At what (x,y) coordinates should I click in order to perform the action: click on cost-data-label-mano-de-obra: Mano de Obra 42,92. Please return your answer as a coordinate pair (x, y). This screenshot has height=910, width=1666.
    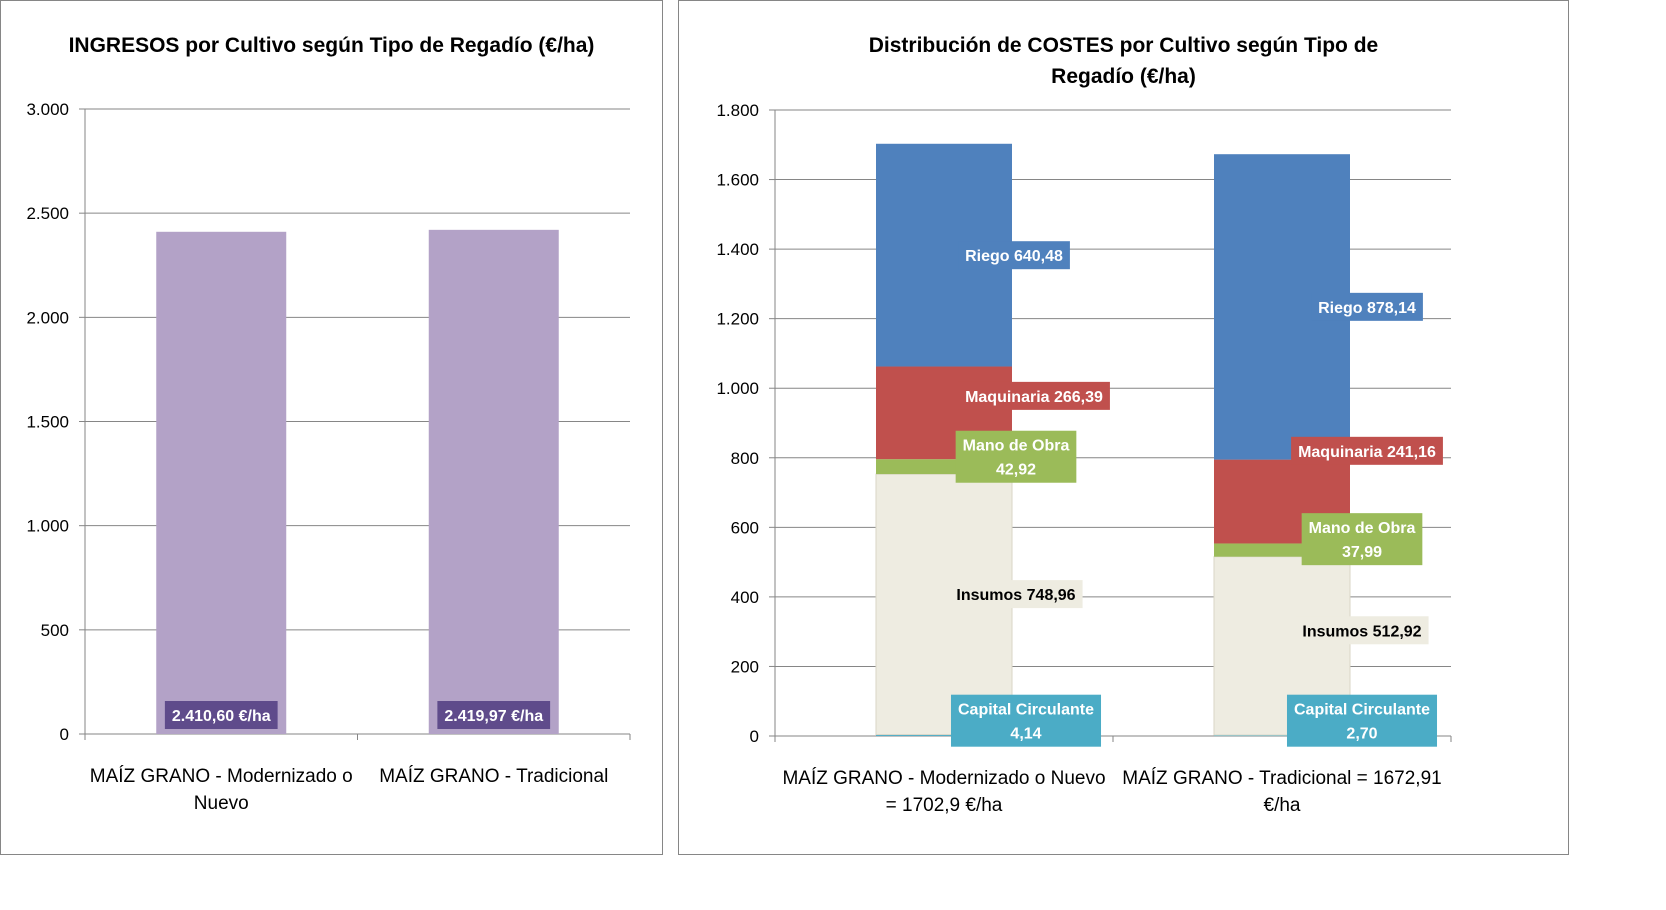
    Looking at the image, I should click on (1016, 456).